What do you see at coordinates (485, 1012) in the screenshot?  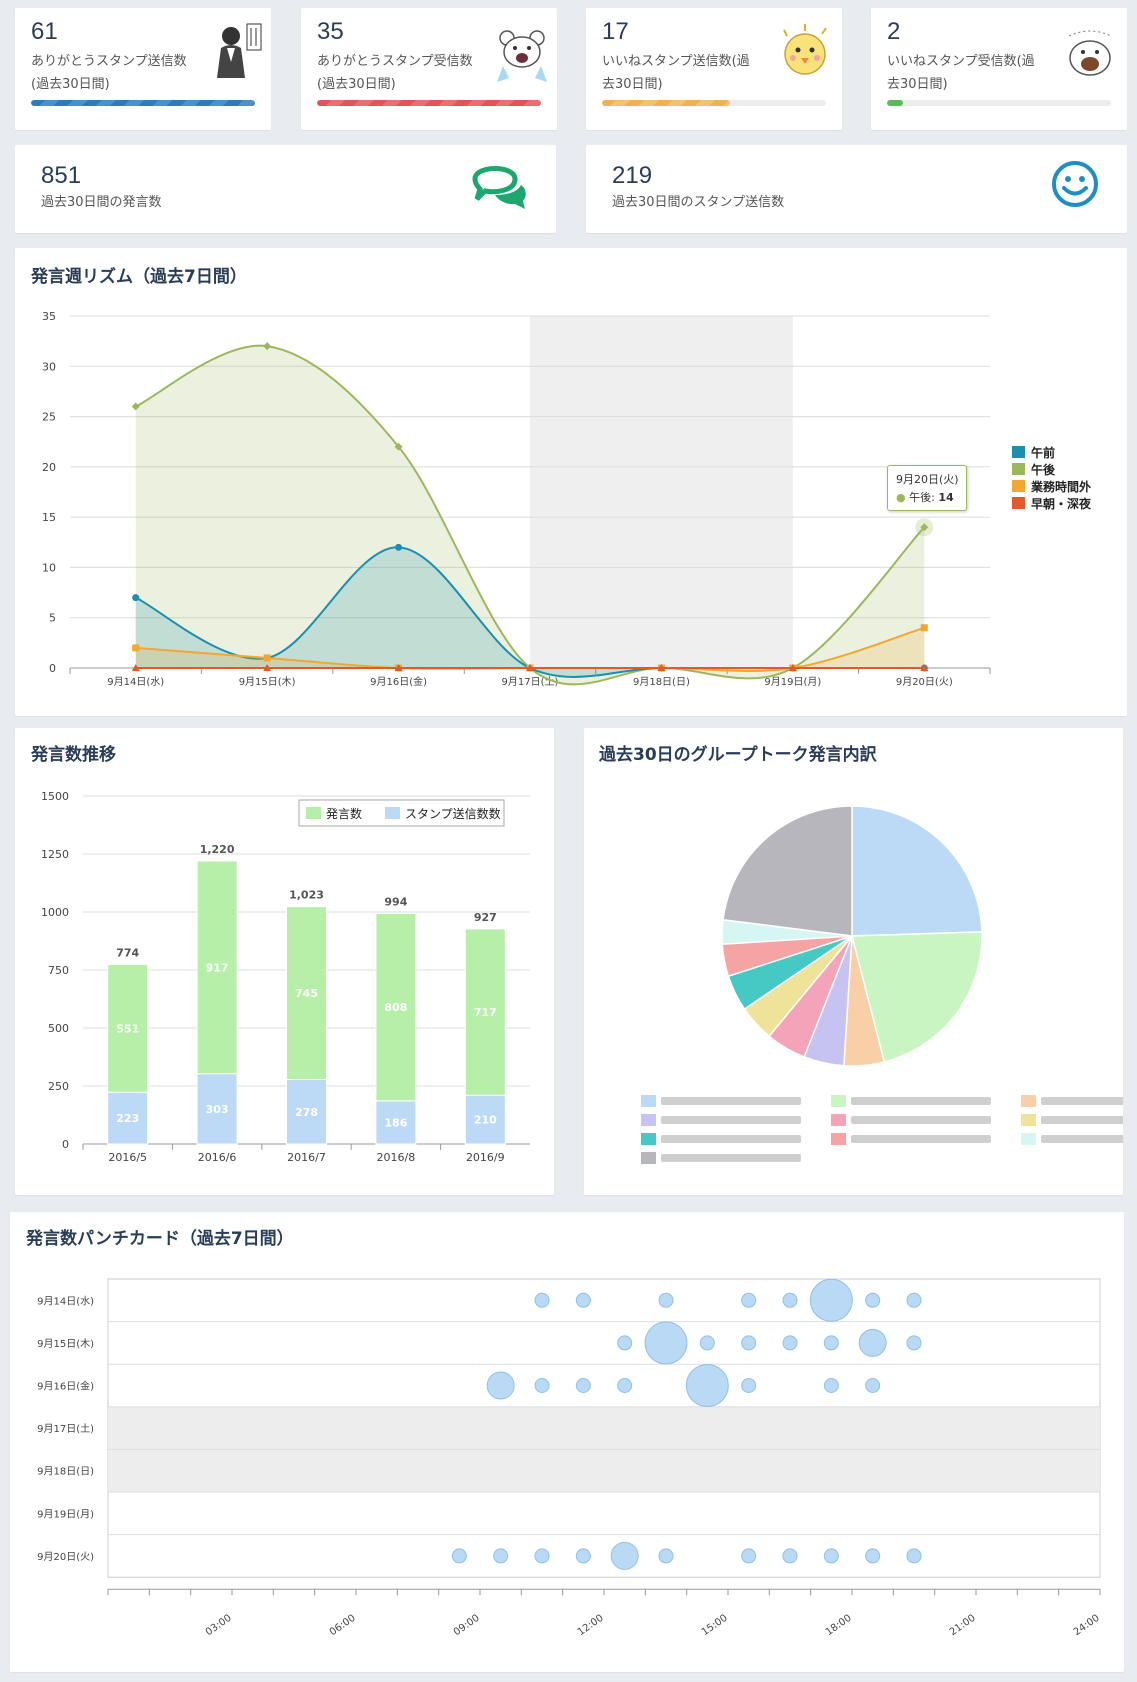 I see `bar-value-label: 717` at bounding box center [485, 1012].